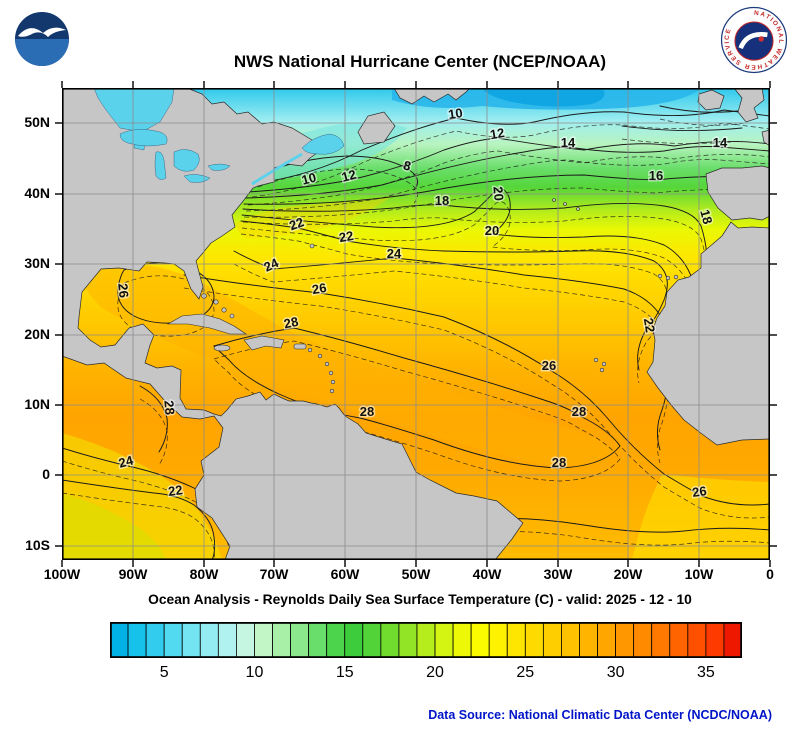 Image resolution: width=800 pixels, height=737 pixels. Describe the element at coordinates (222, 348) in the screenshot. I see `island-jamaica` at that location.